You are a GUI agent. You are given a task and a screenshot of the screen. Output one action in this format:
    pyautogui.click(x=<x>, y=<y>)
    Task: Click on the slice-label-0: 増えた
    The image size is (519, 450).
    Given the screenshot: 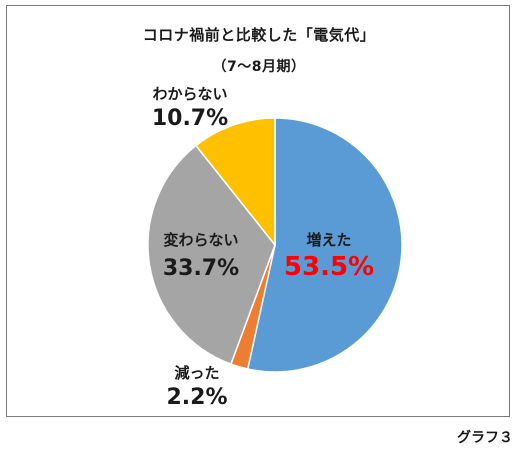 What is the action you would take?
    pyautogui.click(x=328, y=240)
    